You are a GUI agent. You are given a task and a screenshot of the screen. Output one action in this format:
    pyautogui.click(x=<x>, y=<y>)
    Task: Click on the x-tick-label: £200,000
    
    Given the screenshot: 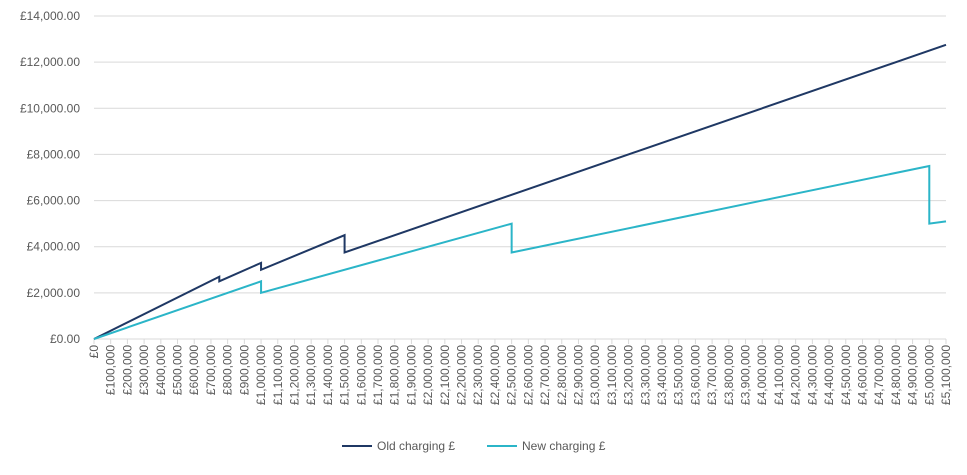 What is the action you would take?
    pyautogui.click(x=127, y=370)
    